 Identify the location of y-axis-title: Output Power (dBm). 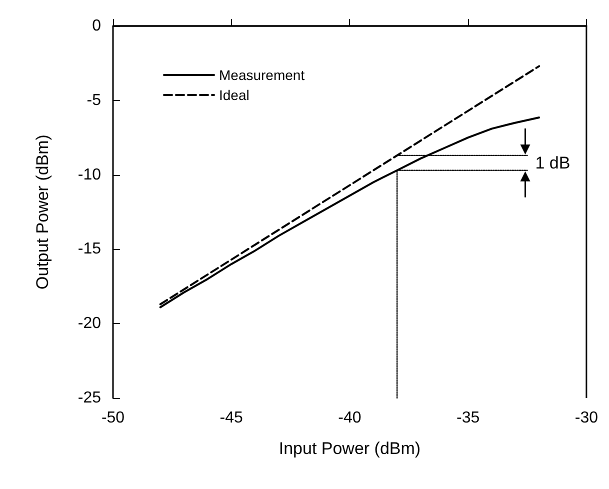
(42, 212).